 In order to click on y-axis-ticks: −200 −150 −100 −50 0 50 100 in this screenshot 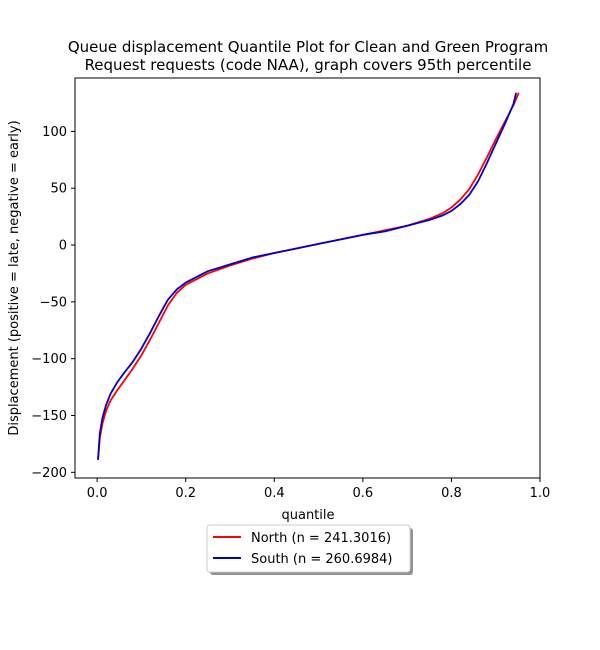, I will do `click(53, 303)`.